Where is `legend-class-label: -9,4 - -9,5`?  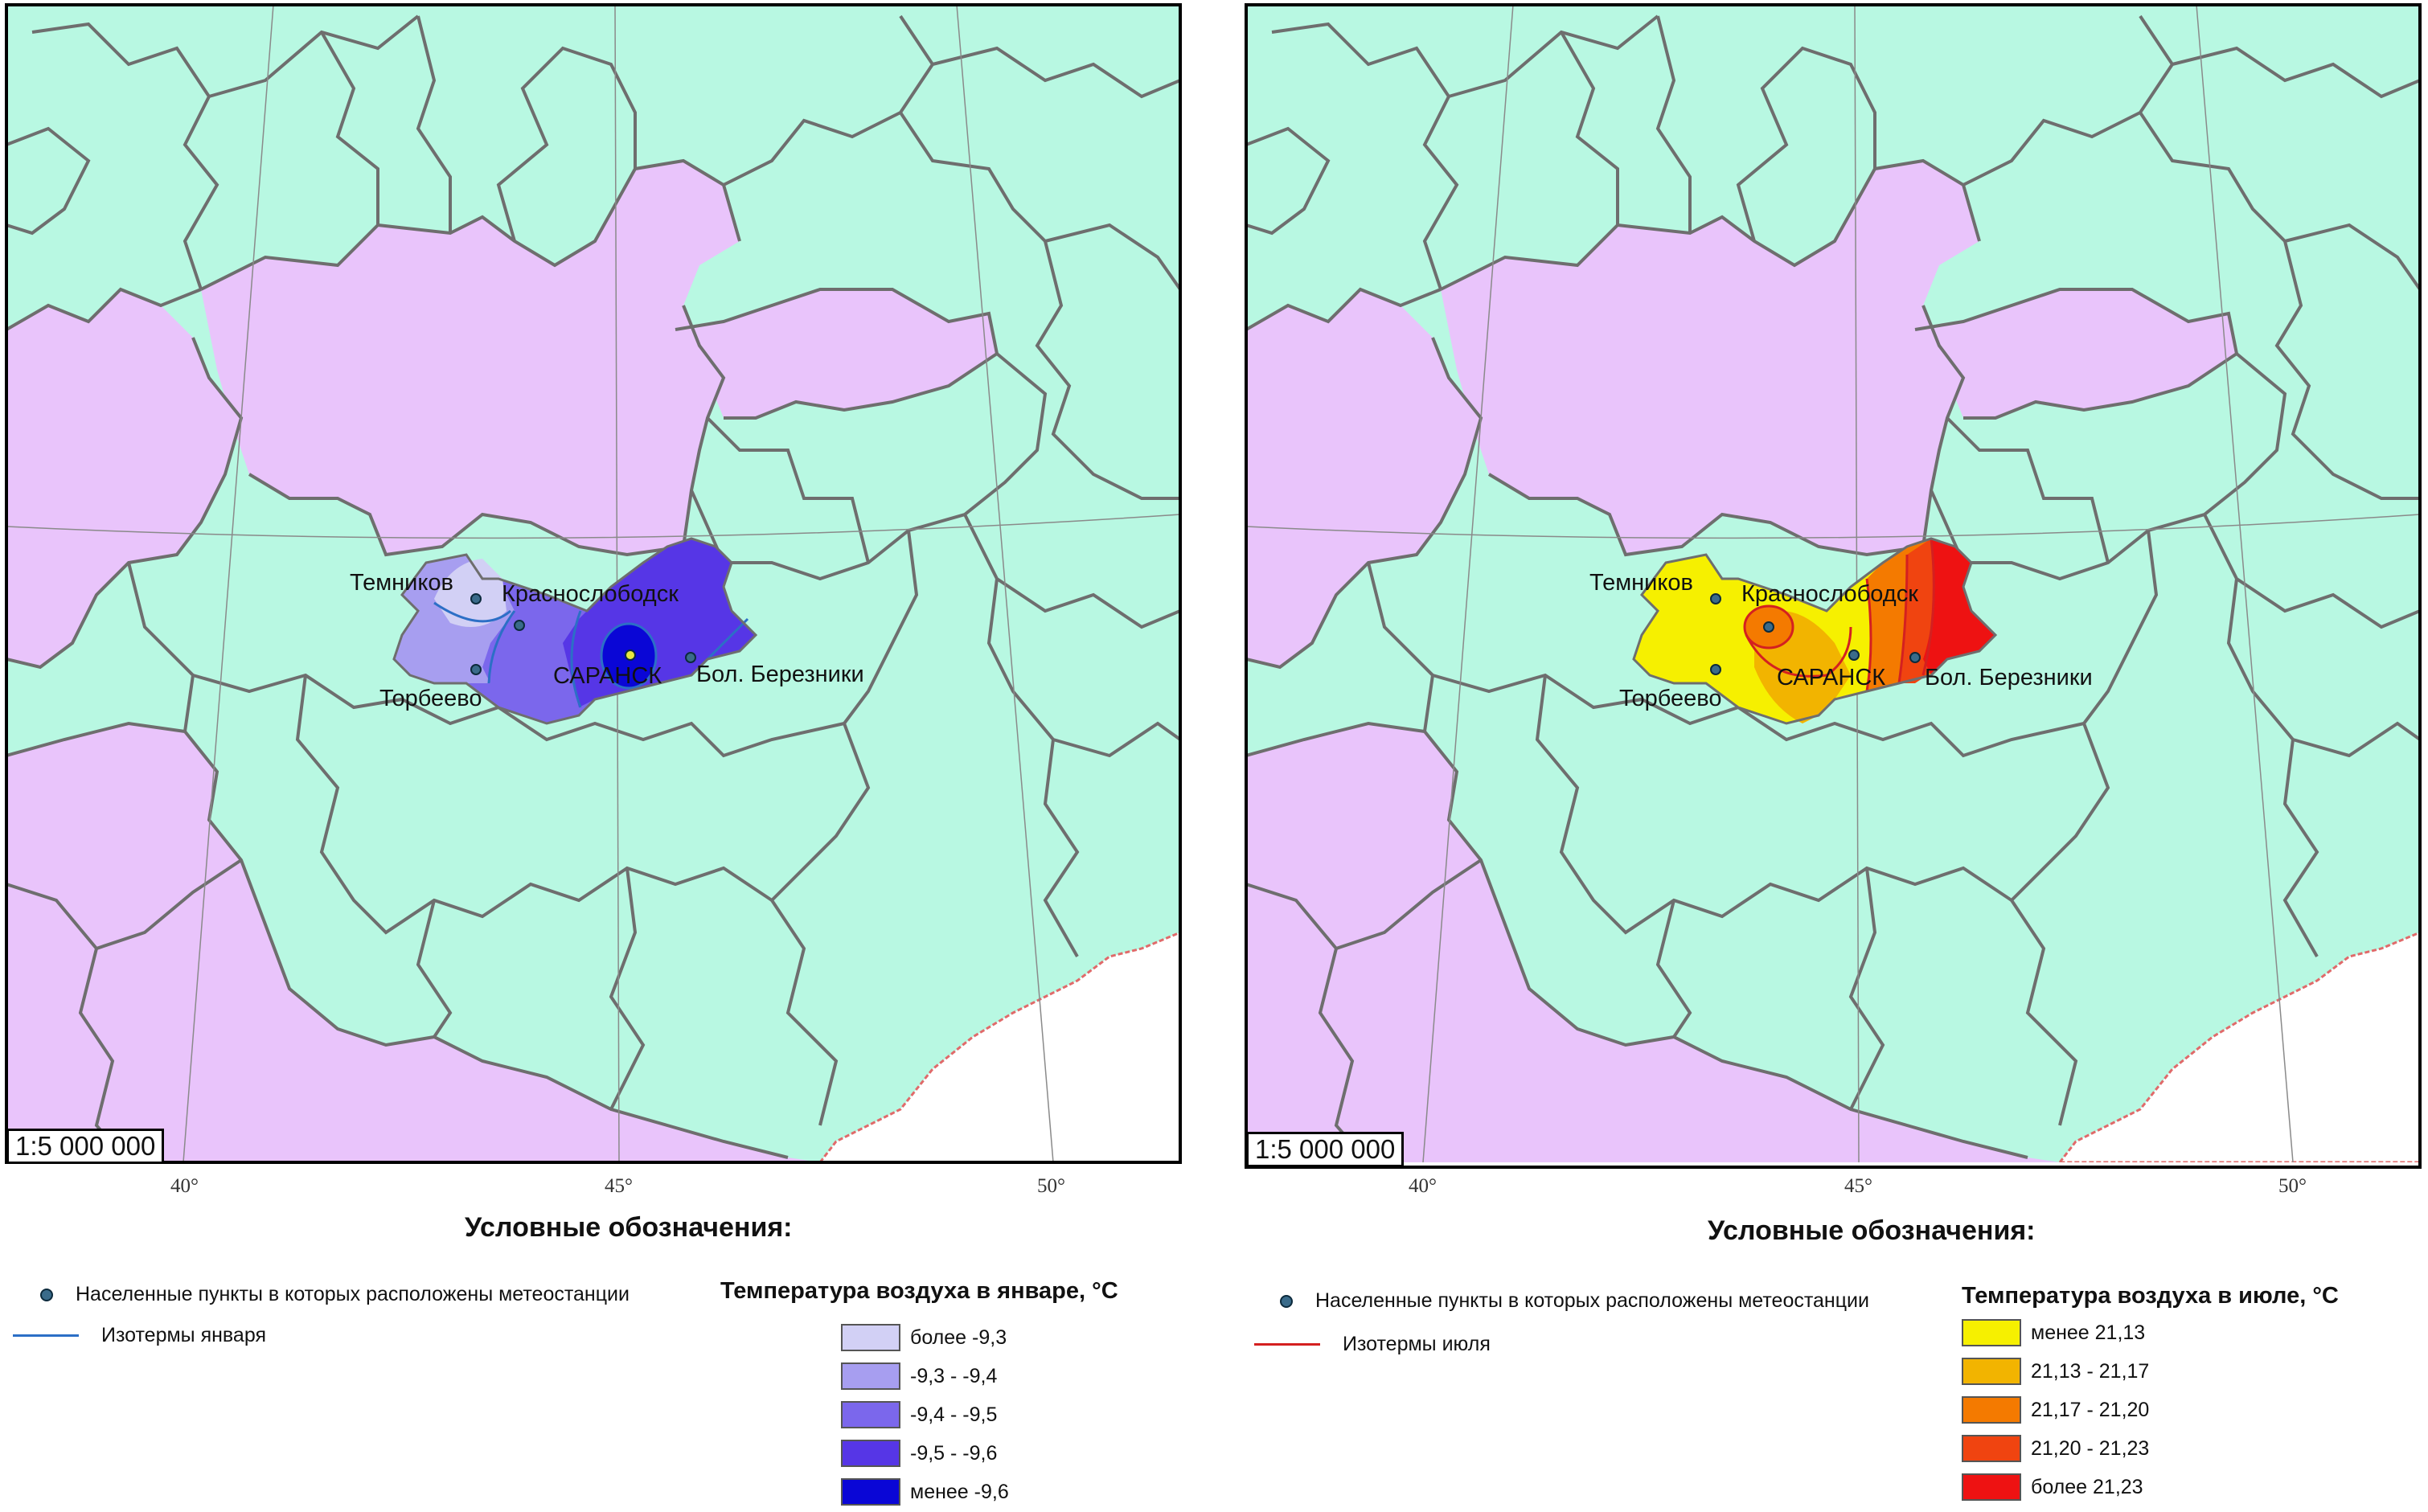
legend-class-label: -9,4 - -9,5 is located at coordinates (954, 1414).